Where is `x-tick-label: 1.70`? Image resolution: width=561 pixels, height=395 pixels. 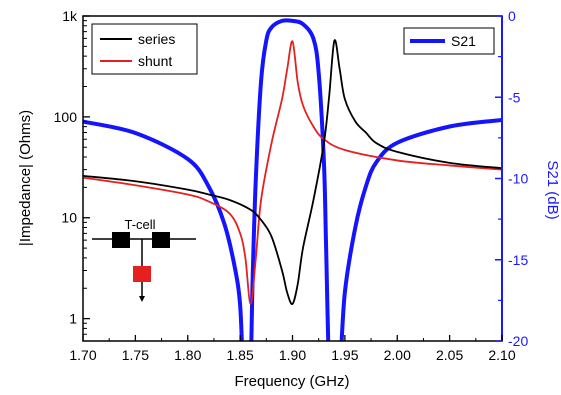 x-tick-label: 1.70 is located at coordinates (82, 355).